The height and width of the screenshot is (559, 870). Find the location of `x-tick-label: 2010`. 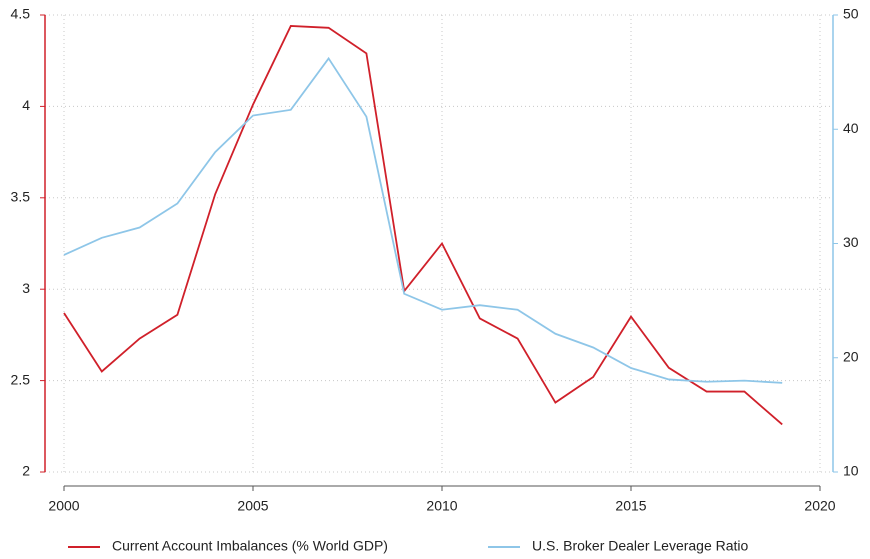

x-tick-label: 2010 is located at coordinates (441, 506).